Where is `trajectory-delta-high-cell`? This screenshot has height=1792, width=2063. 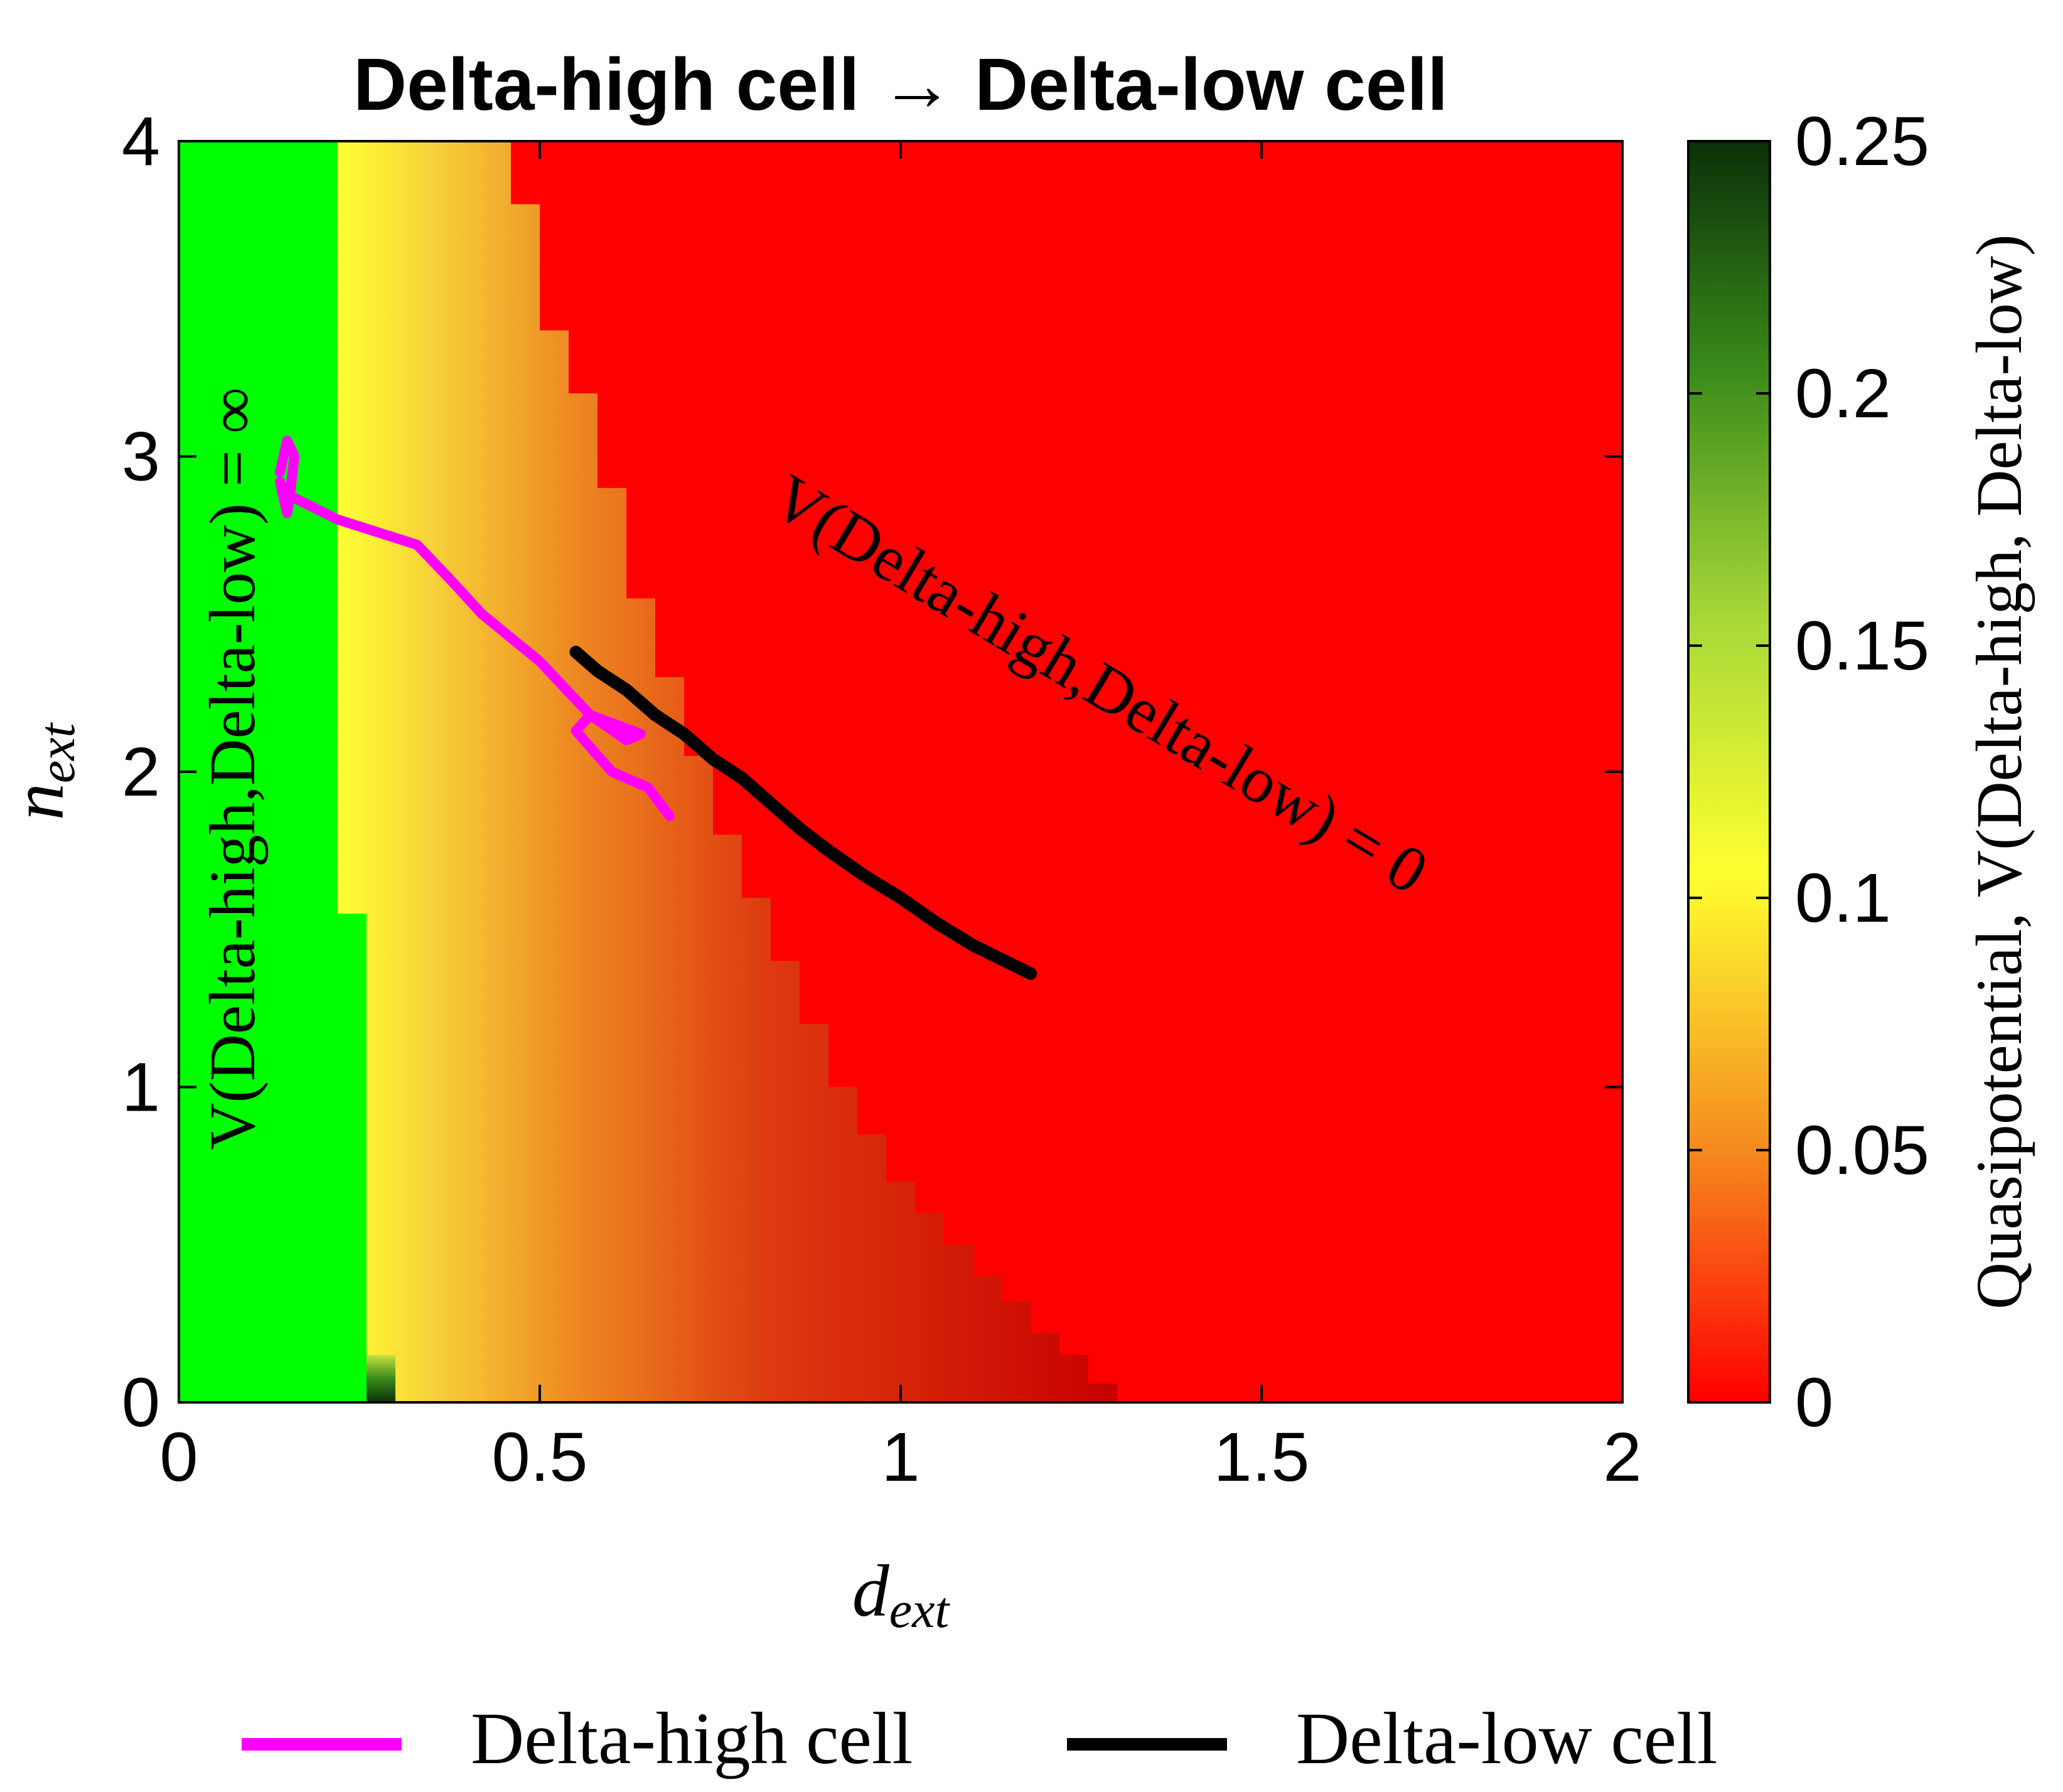
trajectory-delta-high-cell is located at coordinates (475, 628).